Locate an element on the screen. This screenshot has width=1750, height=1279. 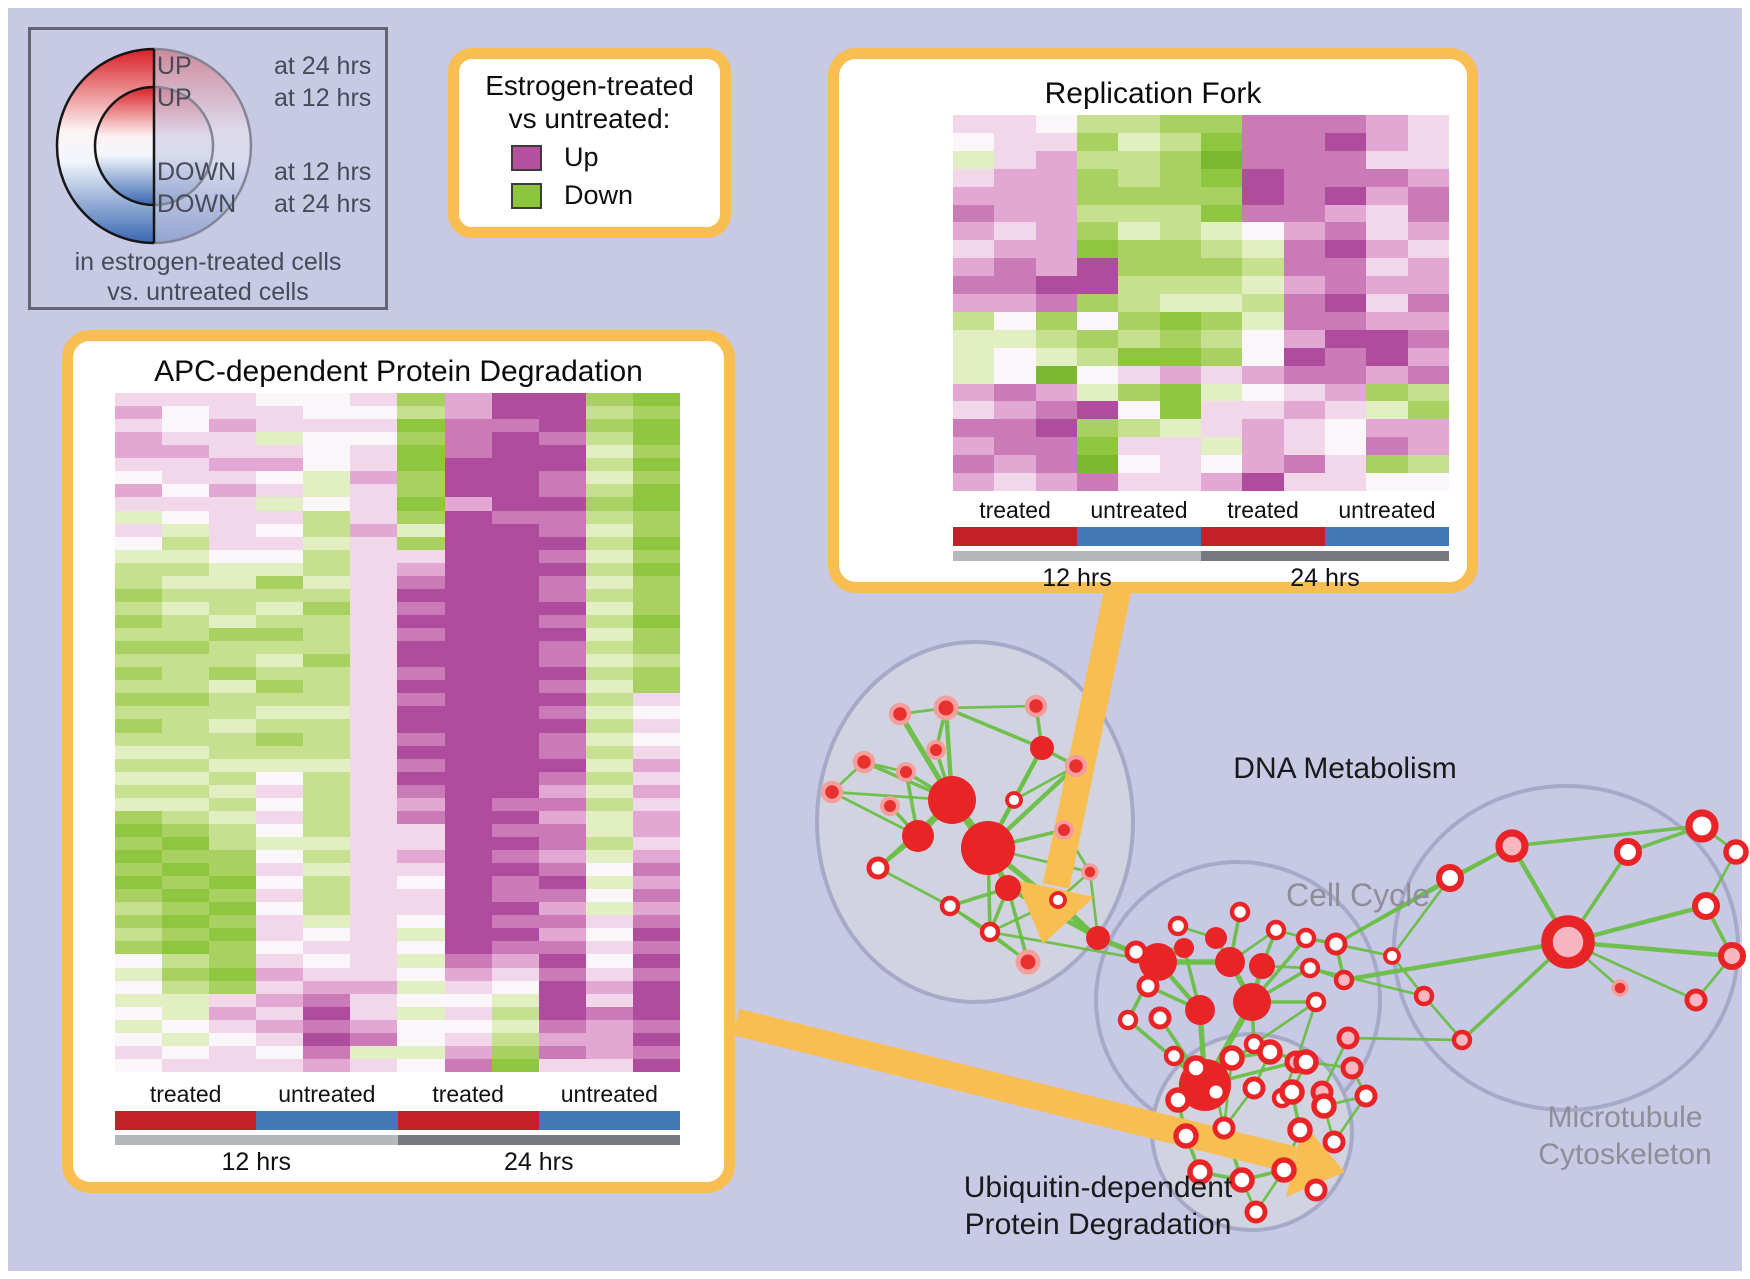
network-node-m4 is located at coordinates (1702, 826).